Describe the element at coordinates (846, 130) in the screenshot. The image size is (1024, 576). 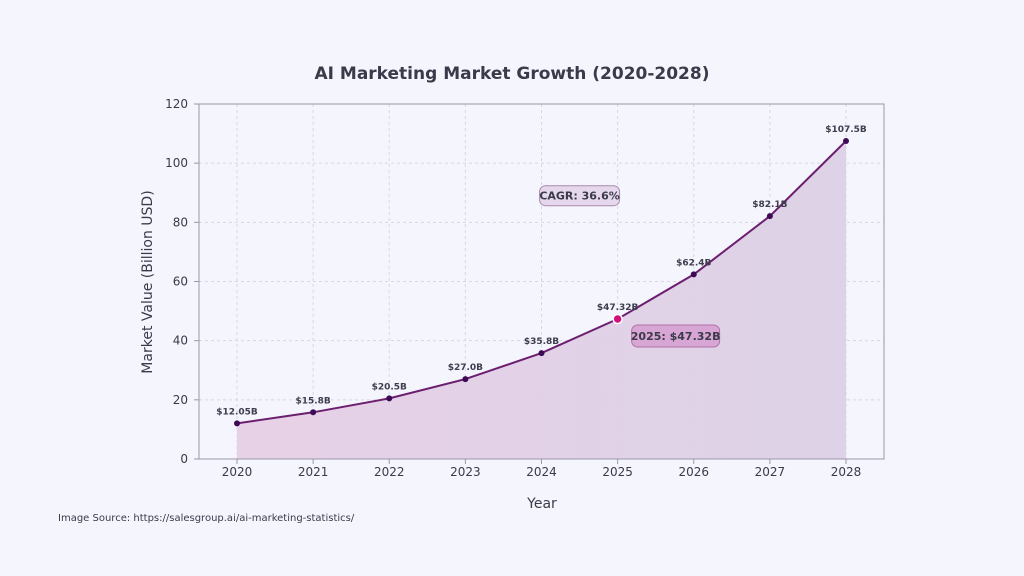
I see `data-label: $107.5B` at that location.